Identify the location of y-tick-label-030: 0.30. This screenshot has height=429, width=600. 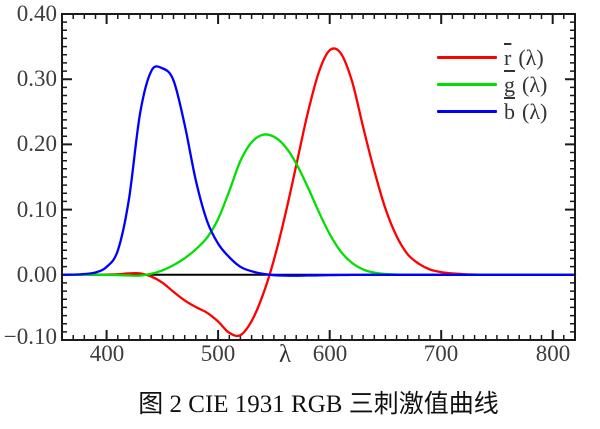
(36, 79).